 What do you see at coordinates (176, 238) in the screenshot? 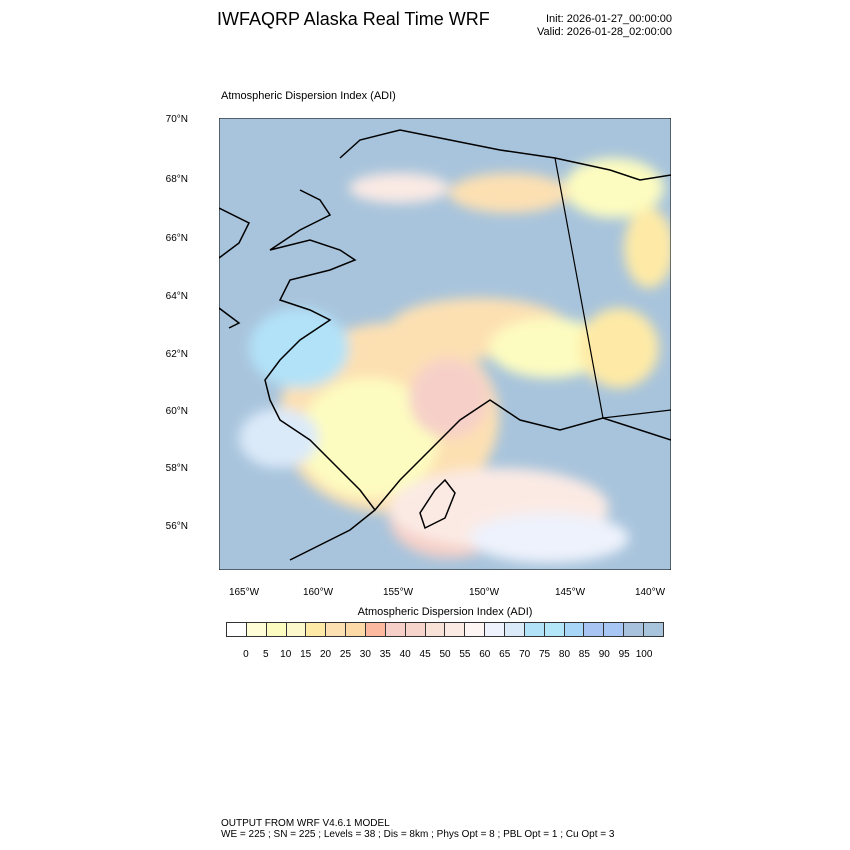
I see `lat-label: 66°N` at bounding box center [176, 238].